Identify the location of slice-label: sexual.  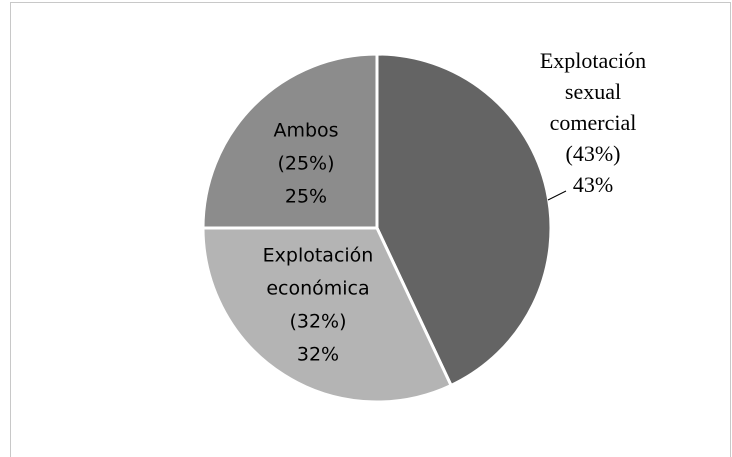
(593, 91).